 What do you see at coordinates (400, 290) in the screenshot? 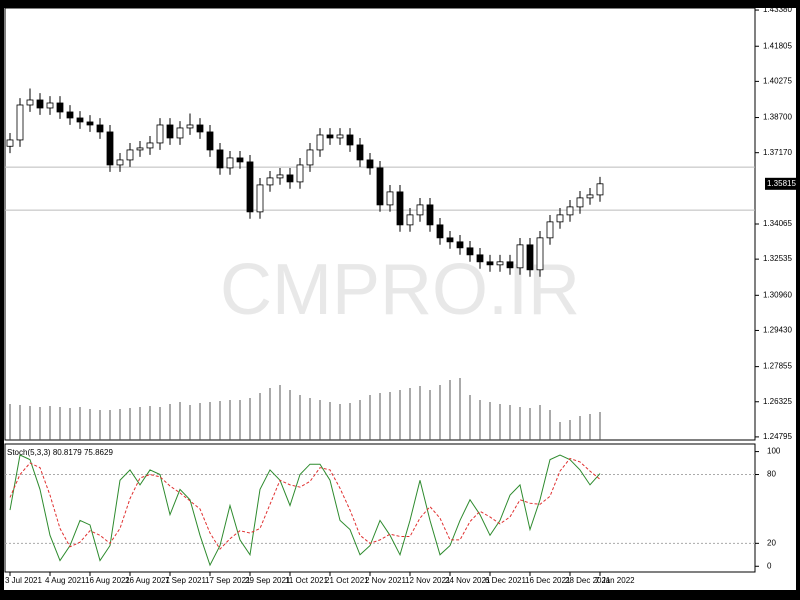
I see `watermark: CMPRO.IR` at bounding box center [400, 290].